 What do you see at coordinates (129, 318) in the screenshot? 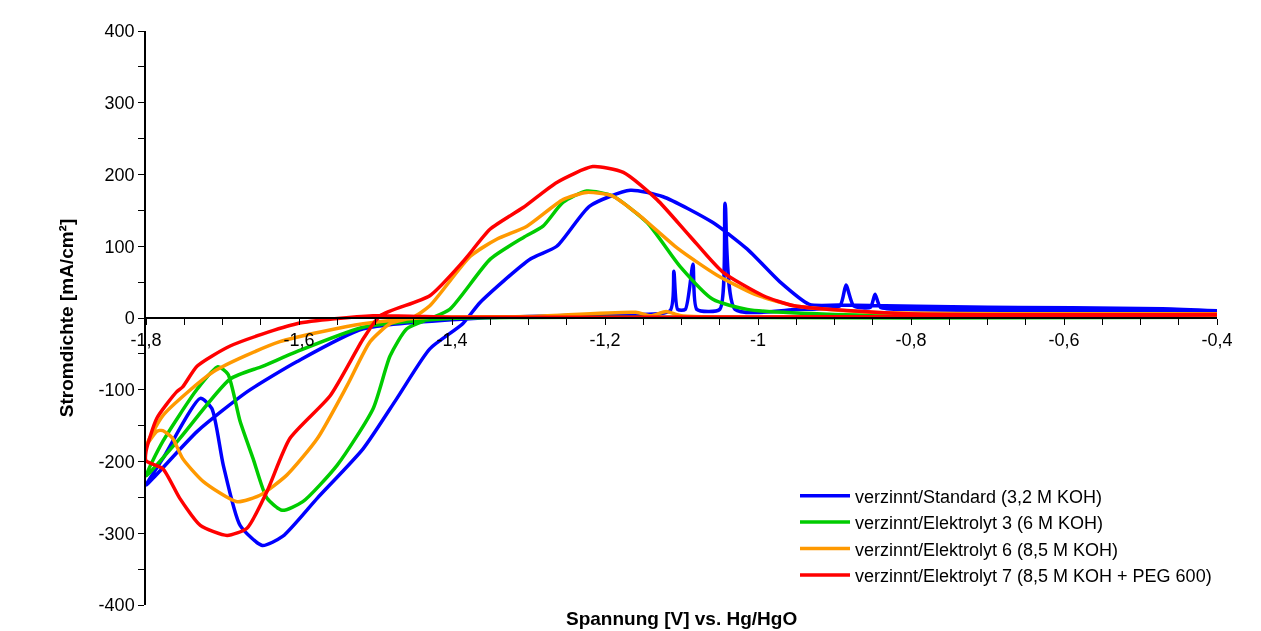
I see `y-tick-label: 0` at bounding box center [129, 318].